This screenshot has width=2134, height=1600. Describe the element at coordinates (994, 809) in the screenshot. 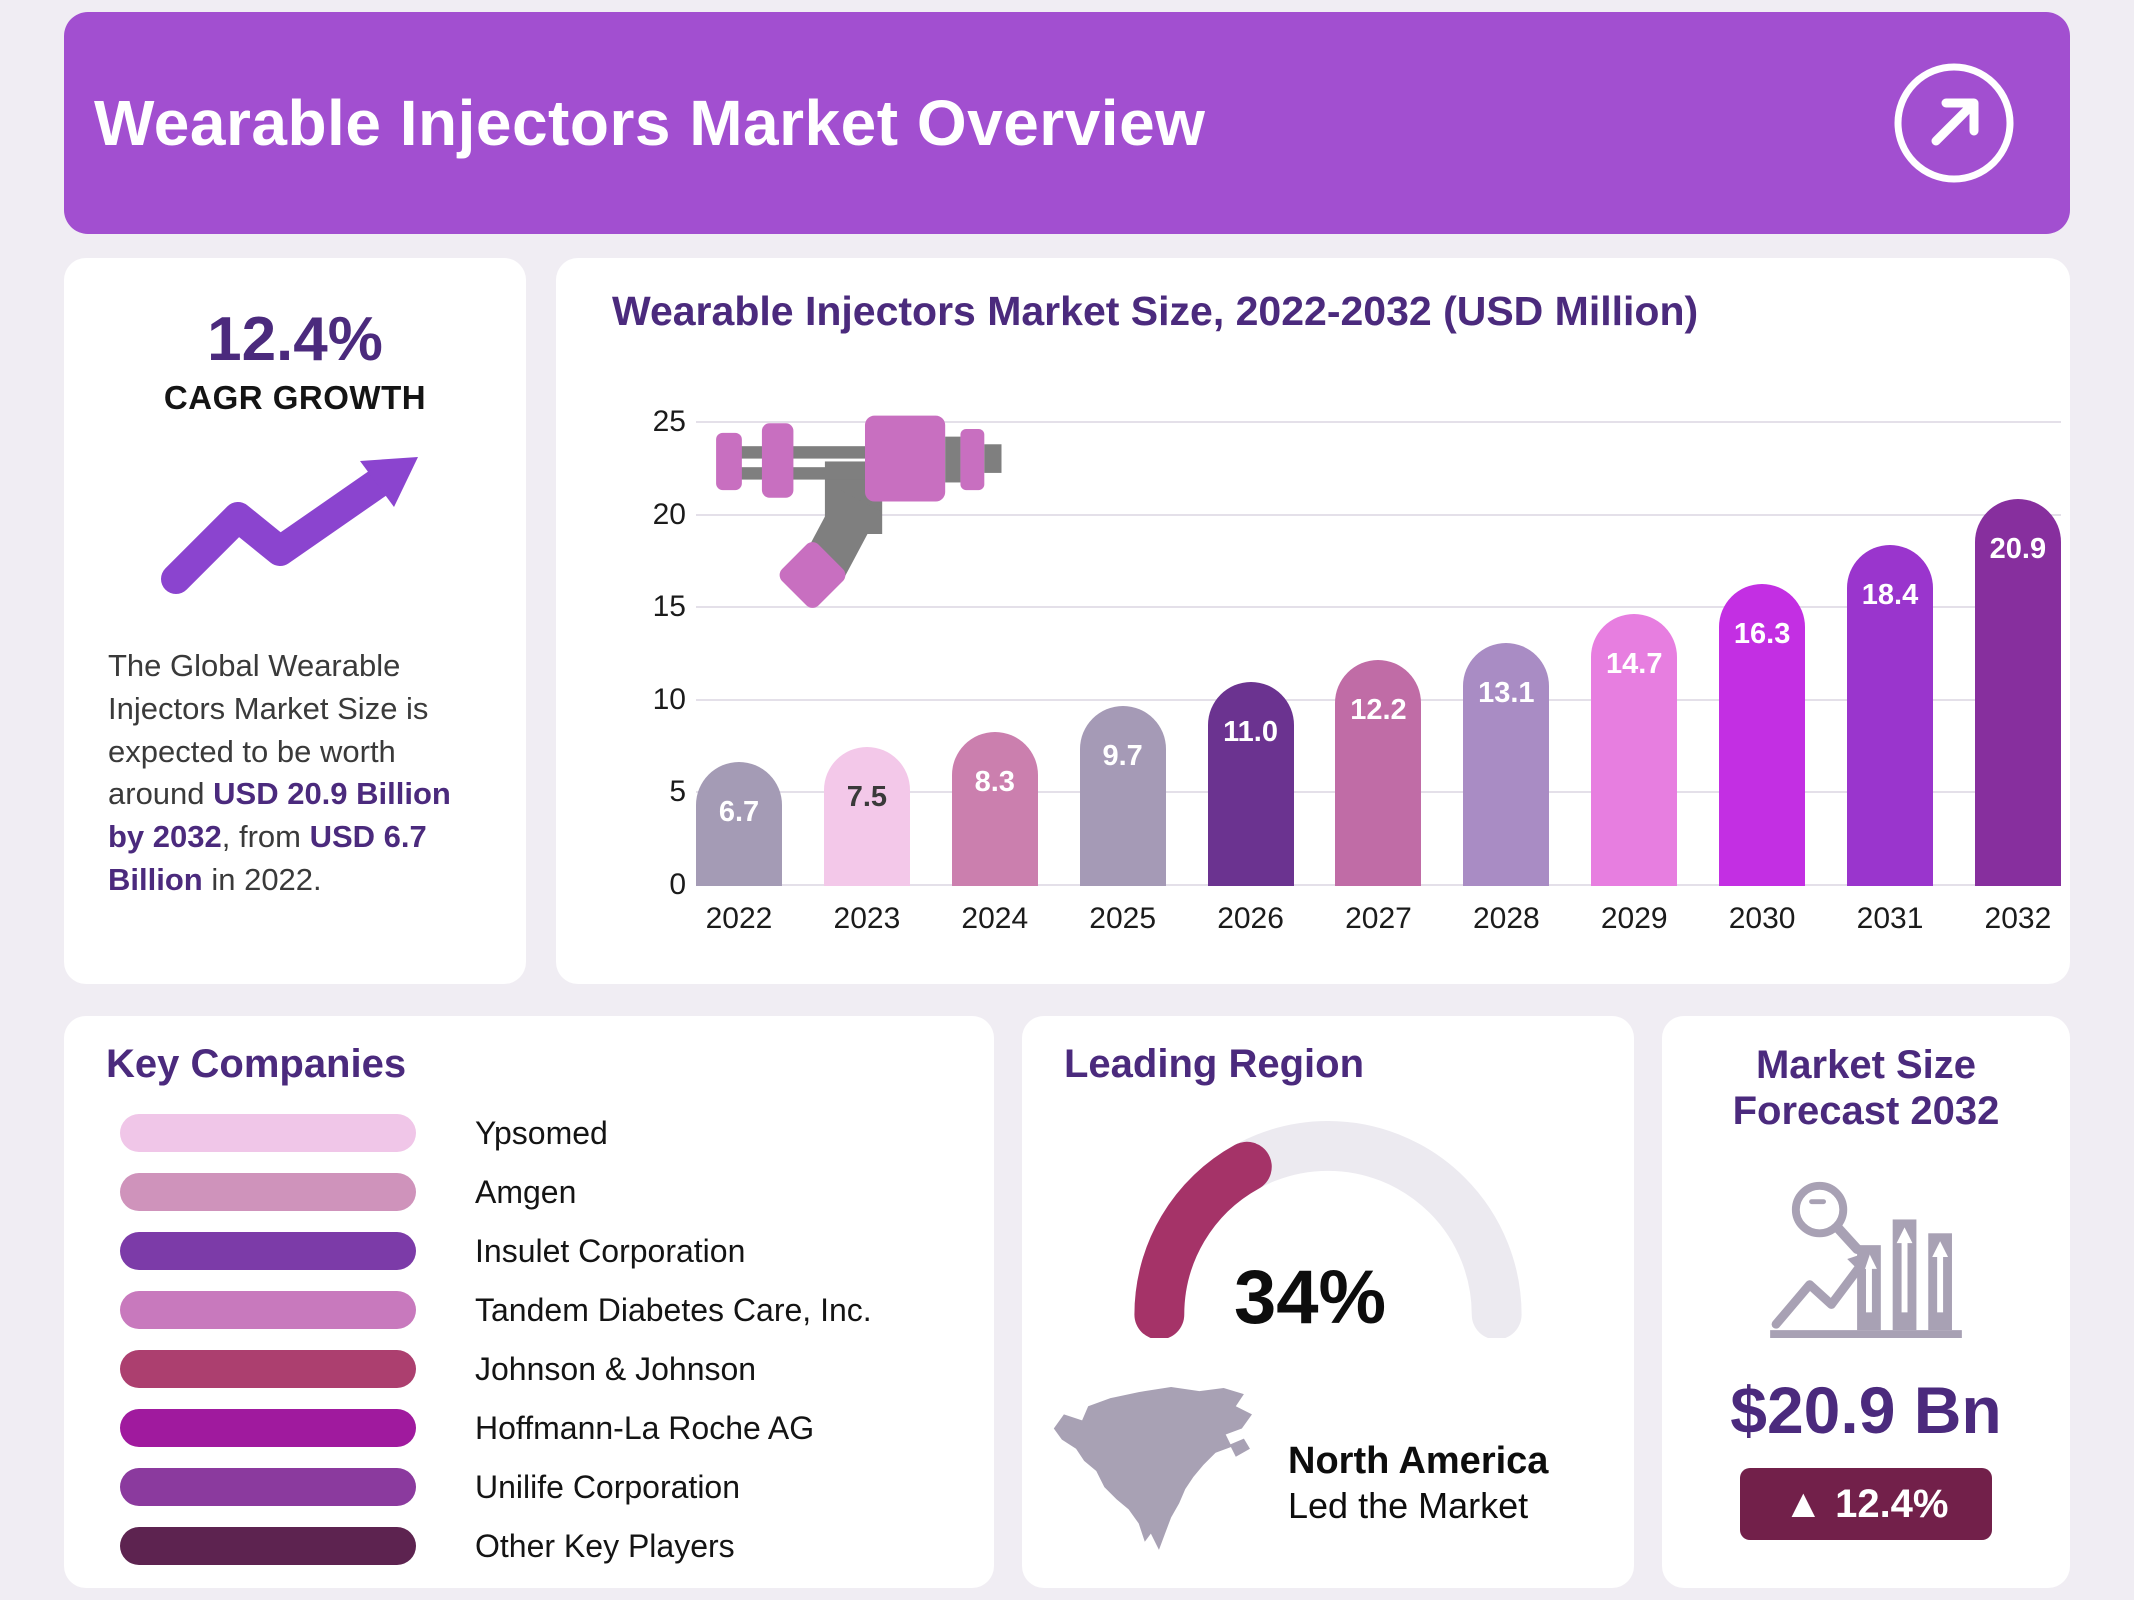

I see `bar-2024: 8.3` at that location.